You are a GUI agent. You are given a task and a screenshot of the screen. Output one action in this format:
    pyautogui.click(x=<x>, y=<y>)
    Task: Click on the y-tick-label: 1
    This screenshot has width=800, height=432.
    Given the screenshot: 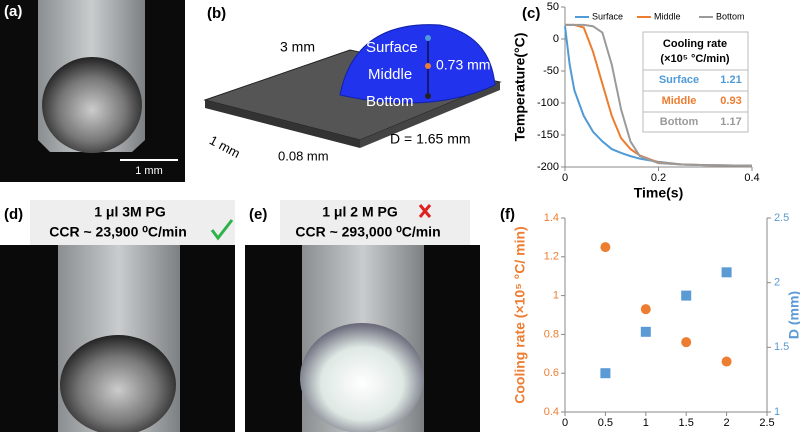 What is the action you would take?
    pyautogui.click(x=556, y=296)
    